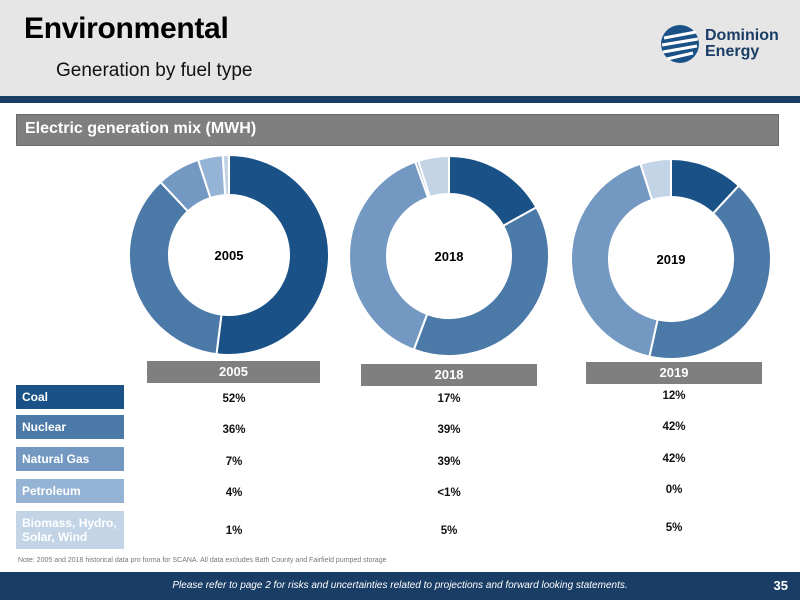  I want to click on page-number: 35, so click(780, 585).